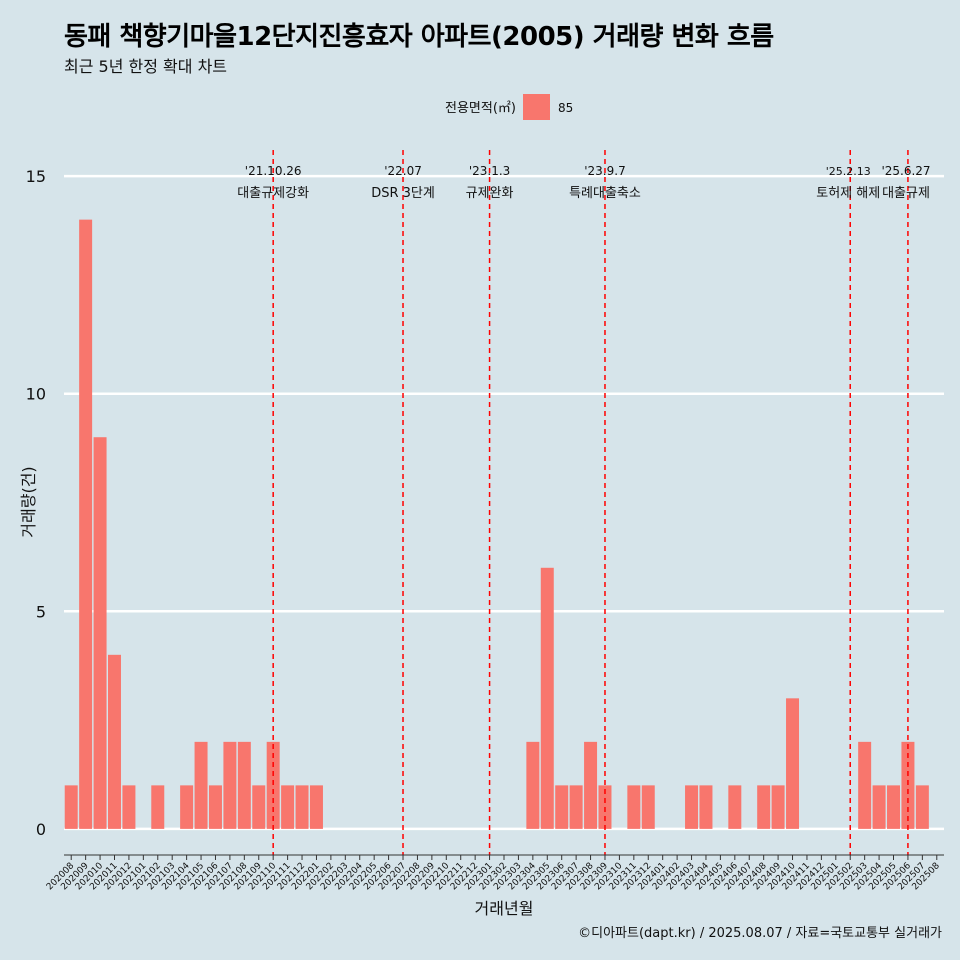 The width and height of the screenshot is (960, 960). I want to click on y-axis: 0 5 10 15, so click(36, 503).